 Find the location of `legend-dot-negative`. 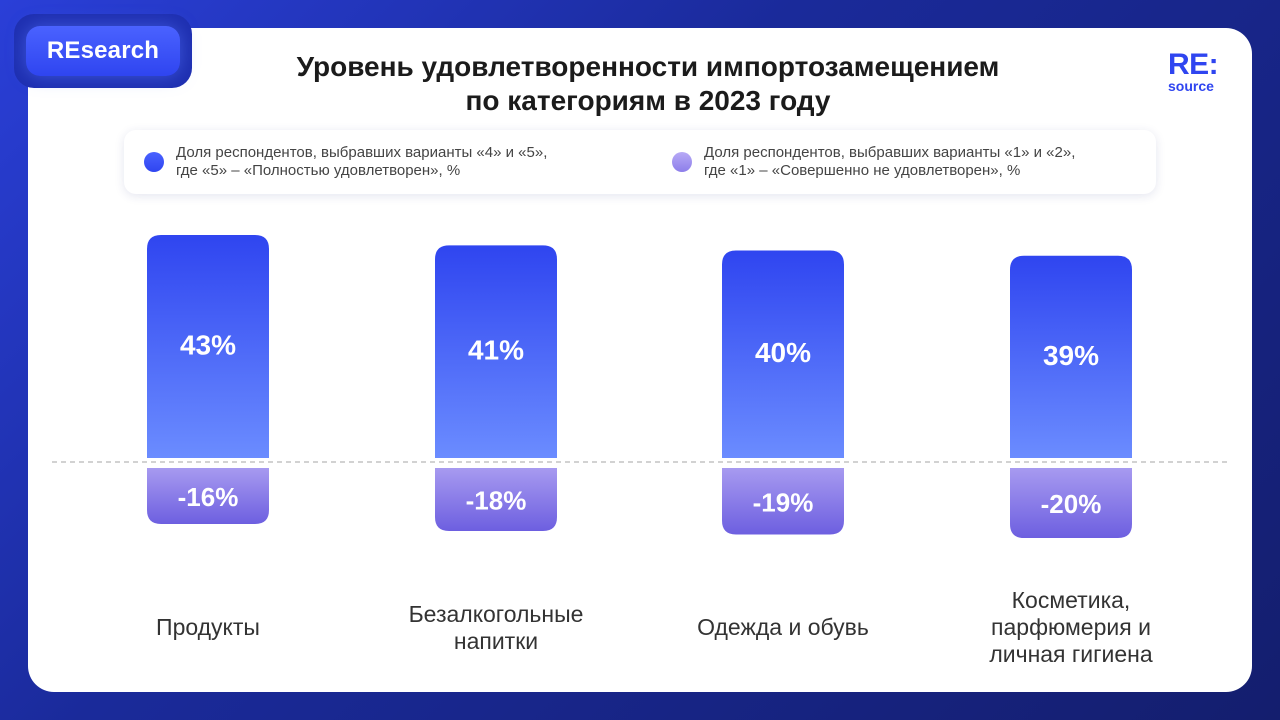

legend-dot-negative is located at coordinates (682, 162).